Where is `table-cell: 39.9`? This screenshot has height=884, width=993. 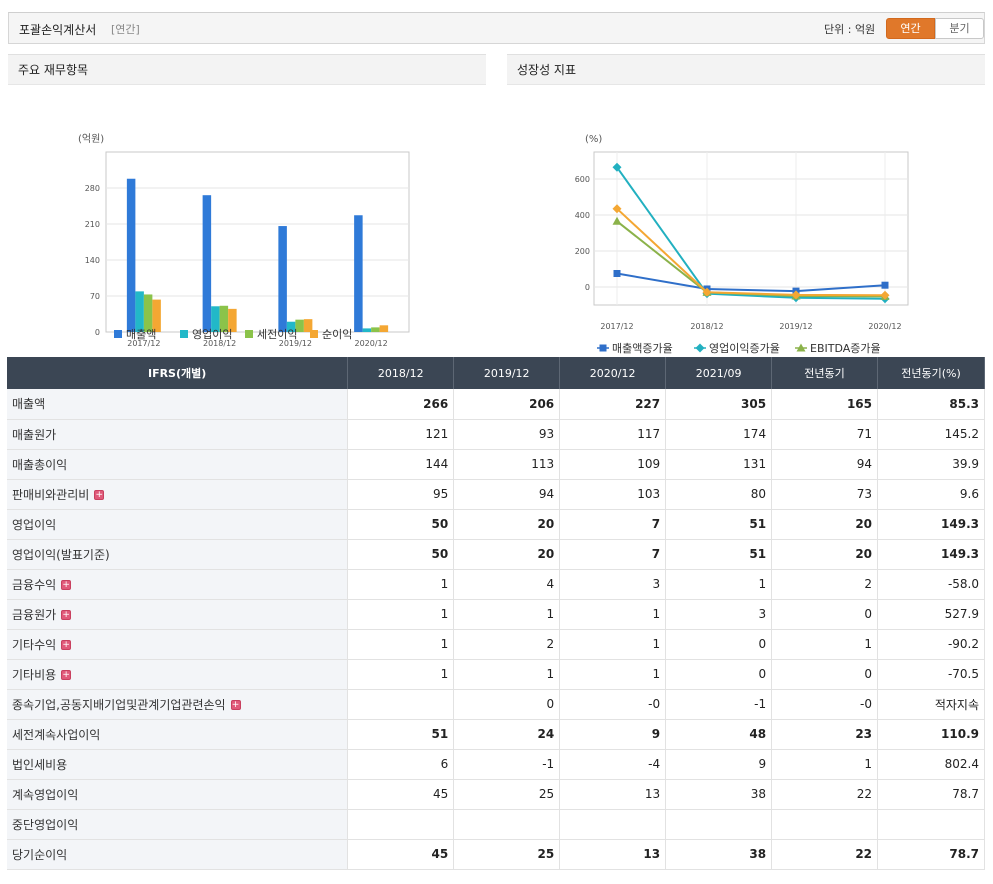 table-cell: 39.9 is located at coordinates (931, 464).